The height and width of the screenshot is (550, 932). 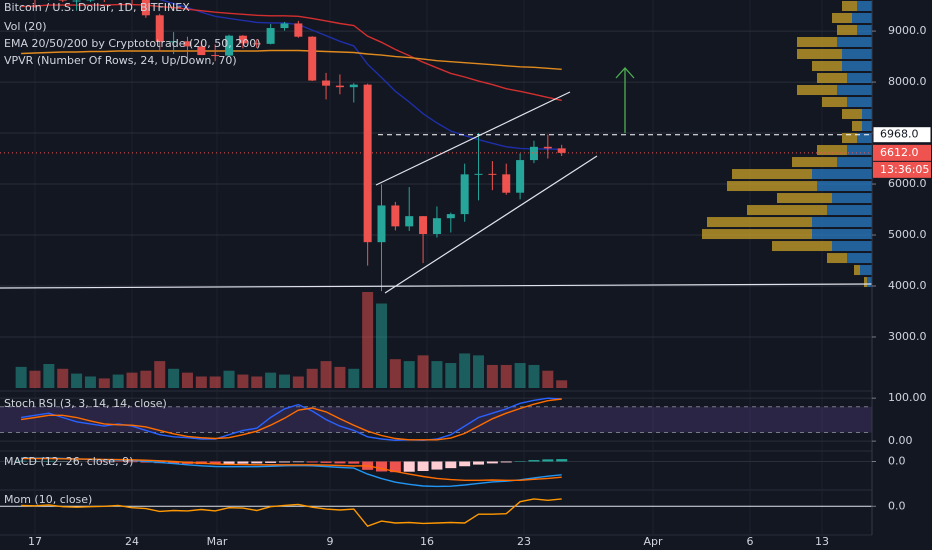 What do you see at coordinates (787, 144) in the screenshot?
I see `volume-profile` at bounding box center [787, 144].